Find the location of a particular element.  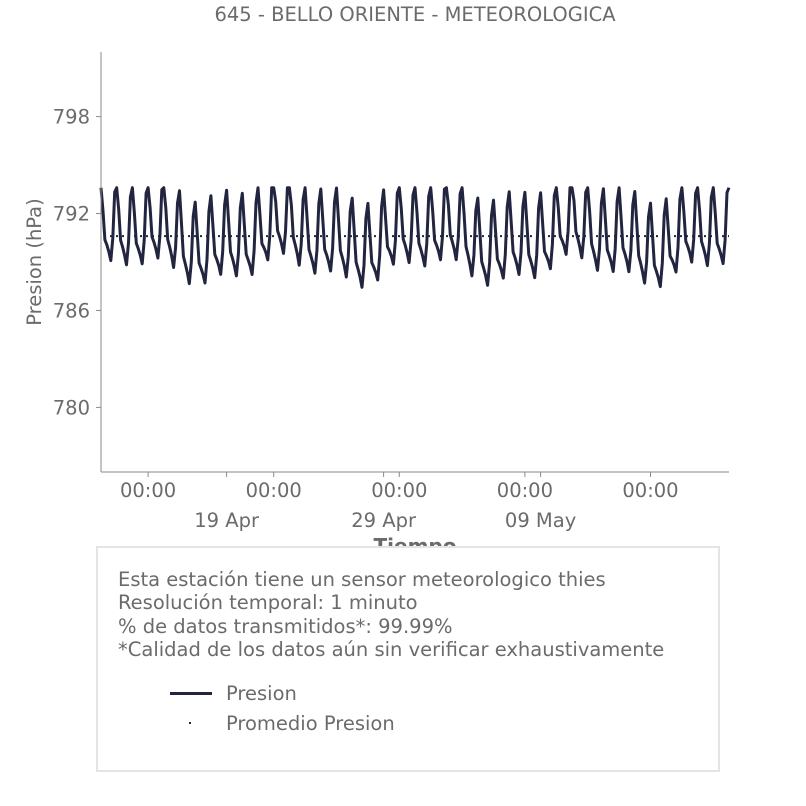

plot-area is located at coordinates (415, 237).